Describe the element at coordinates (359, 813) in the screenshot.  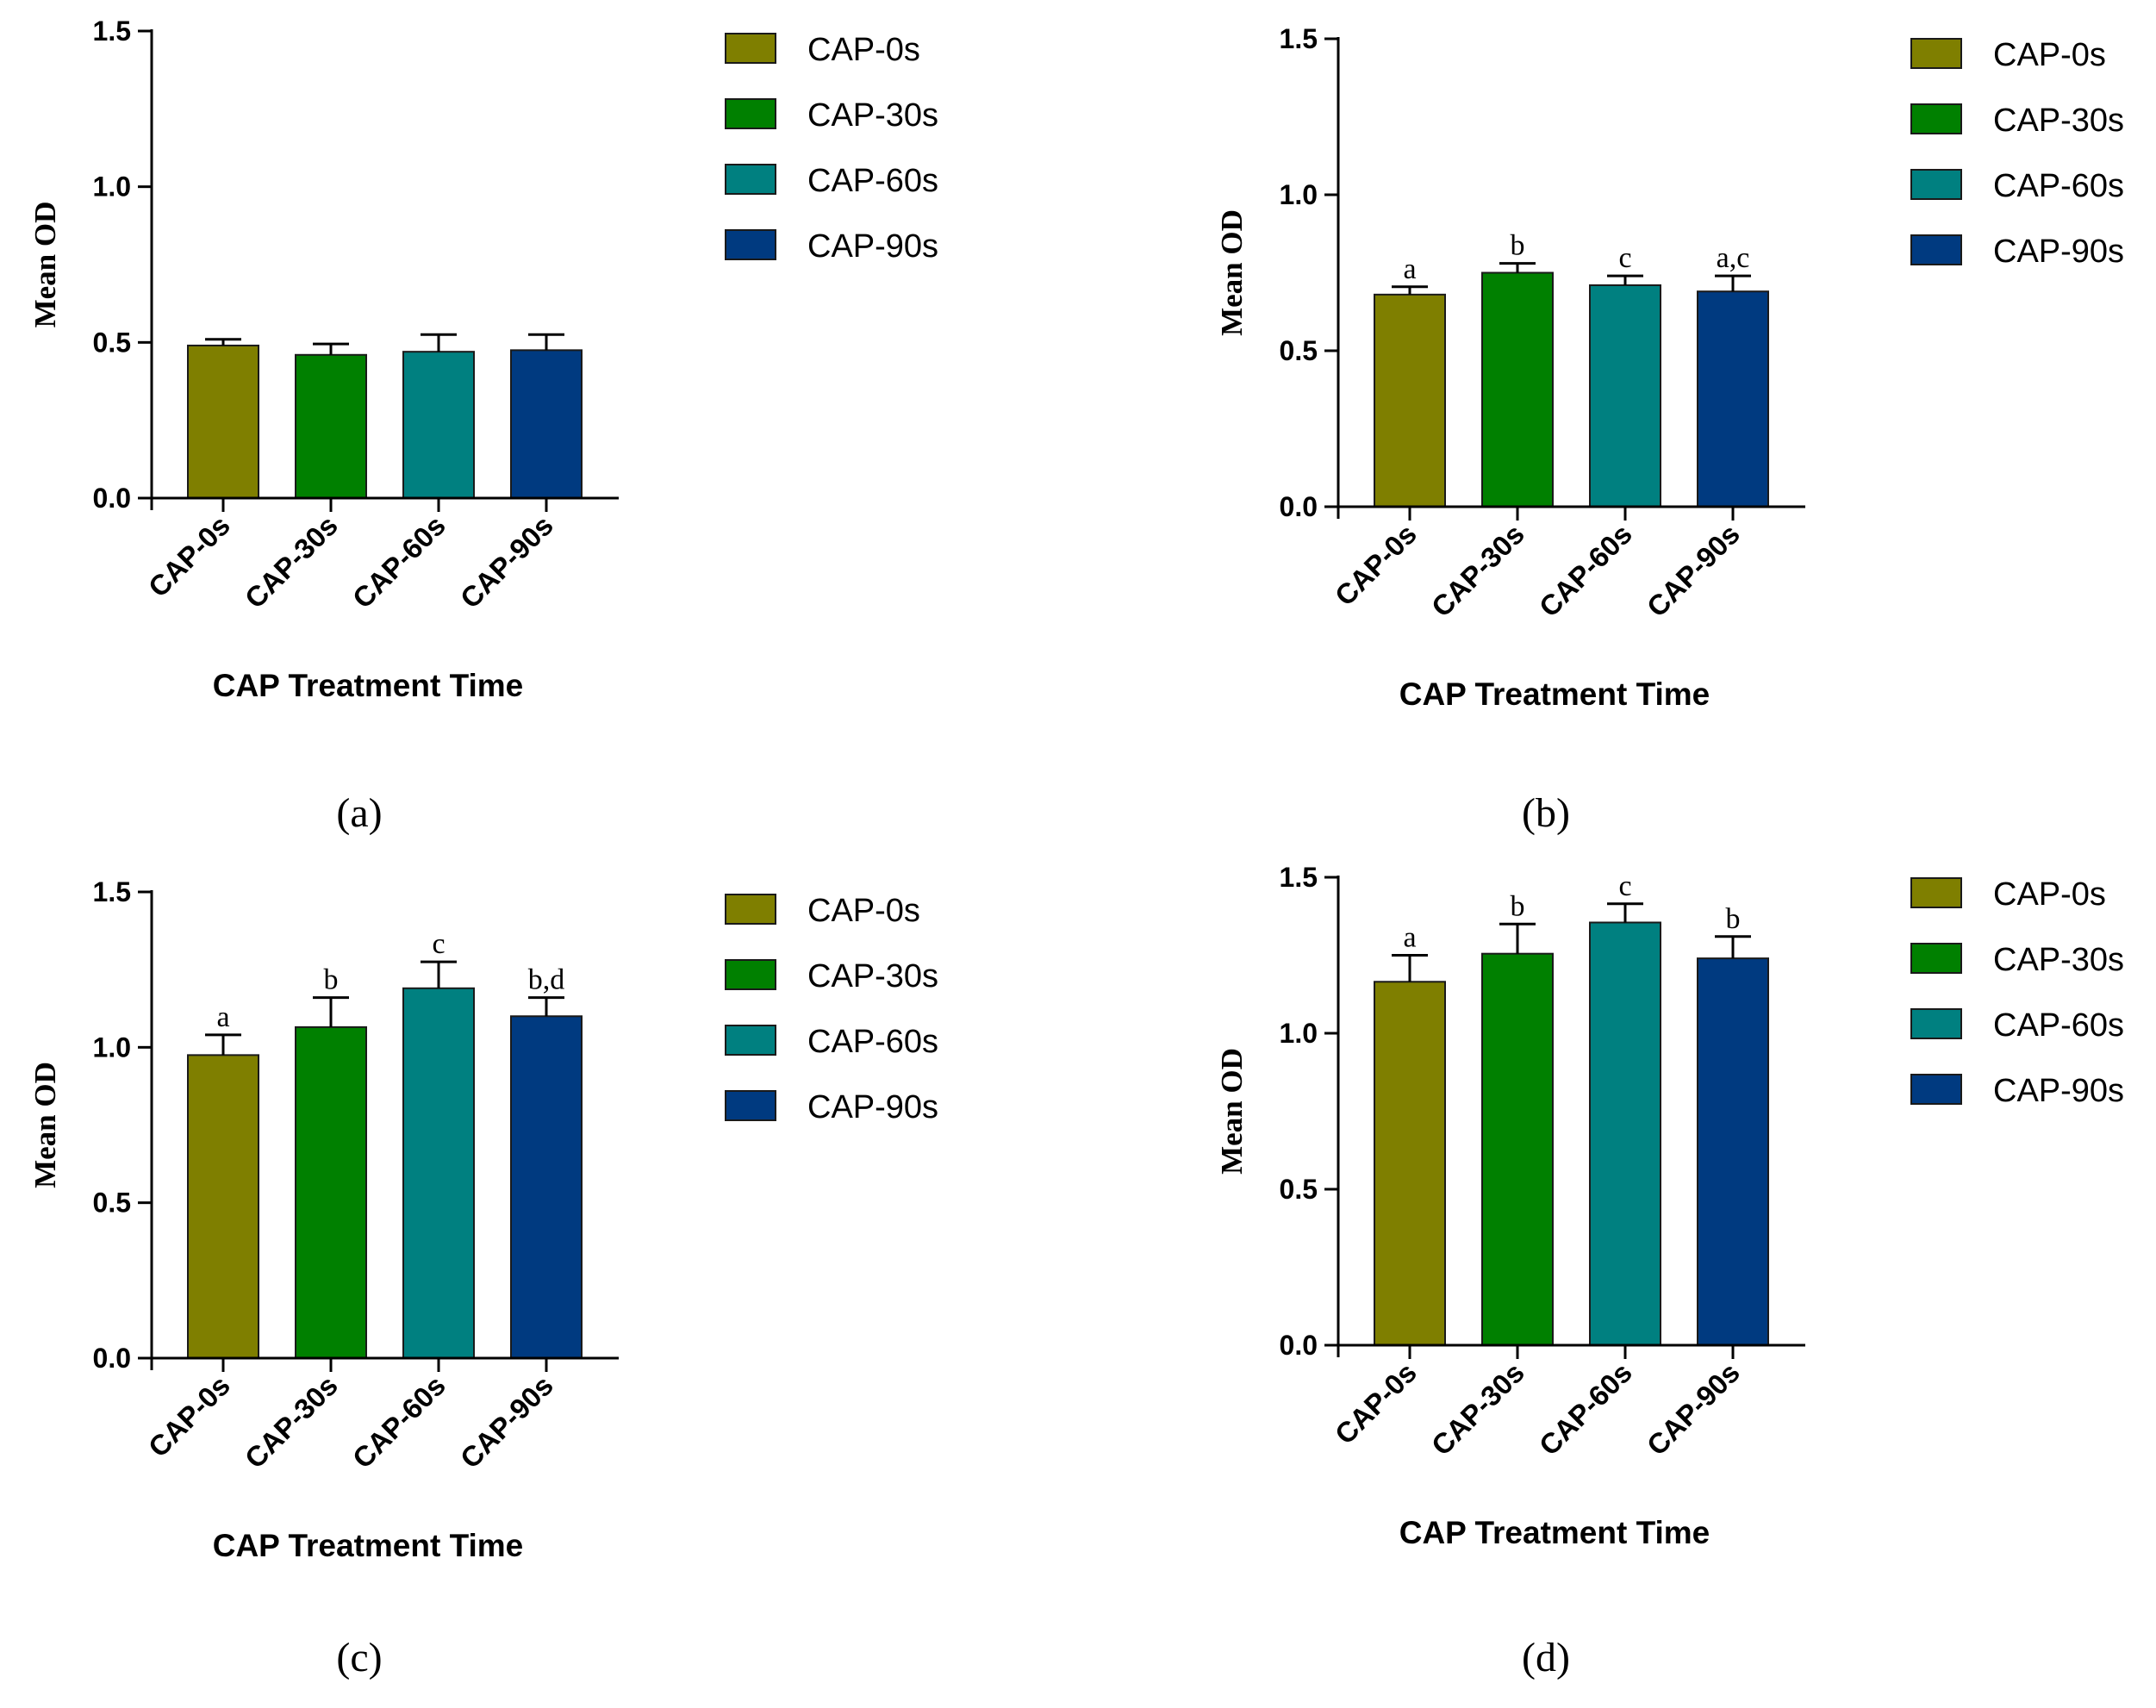
I see `panel-label: (a)` at that location.